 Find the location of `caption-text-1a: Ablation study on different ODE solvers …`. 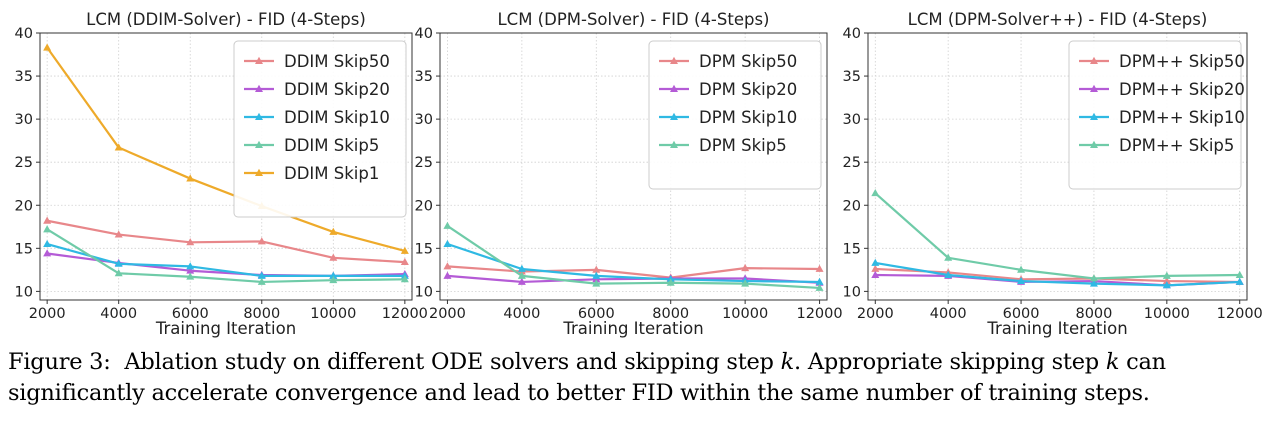

caption-text-1a: Ablation study on different ODE solvers … is located at coordinates (452, 362).